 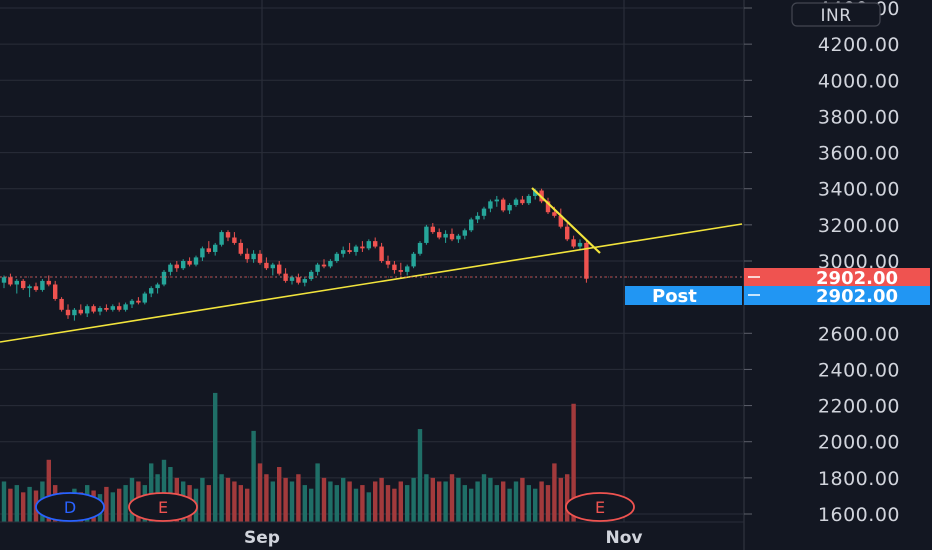 What do you see at coordinates (674, 296) in the screenshot?
I see `post-session-label: Post` at bounding box center [674, 296].